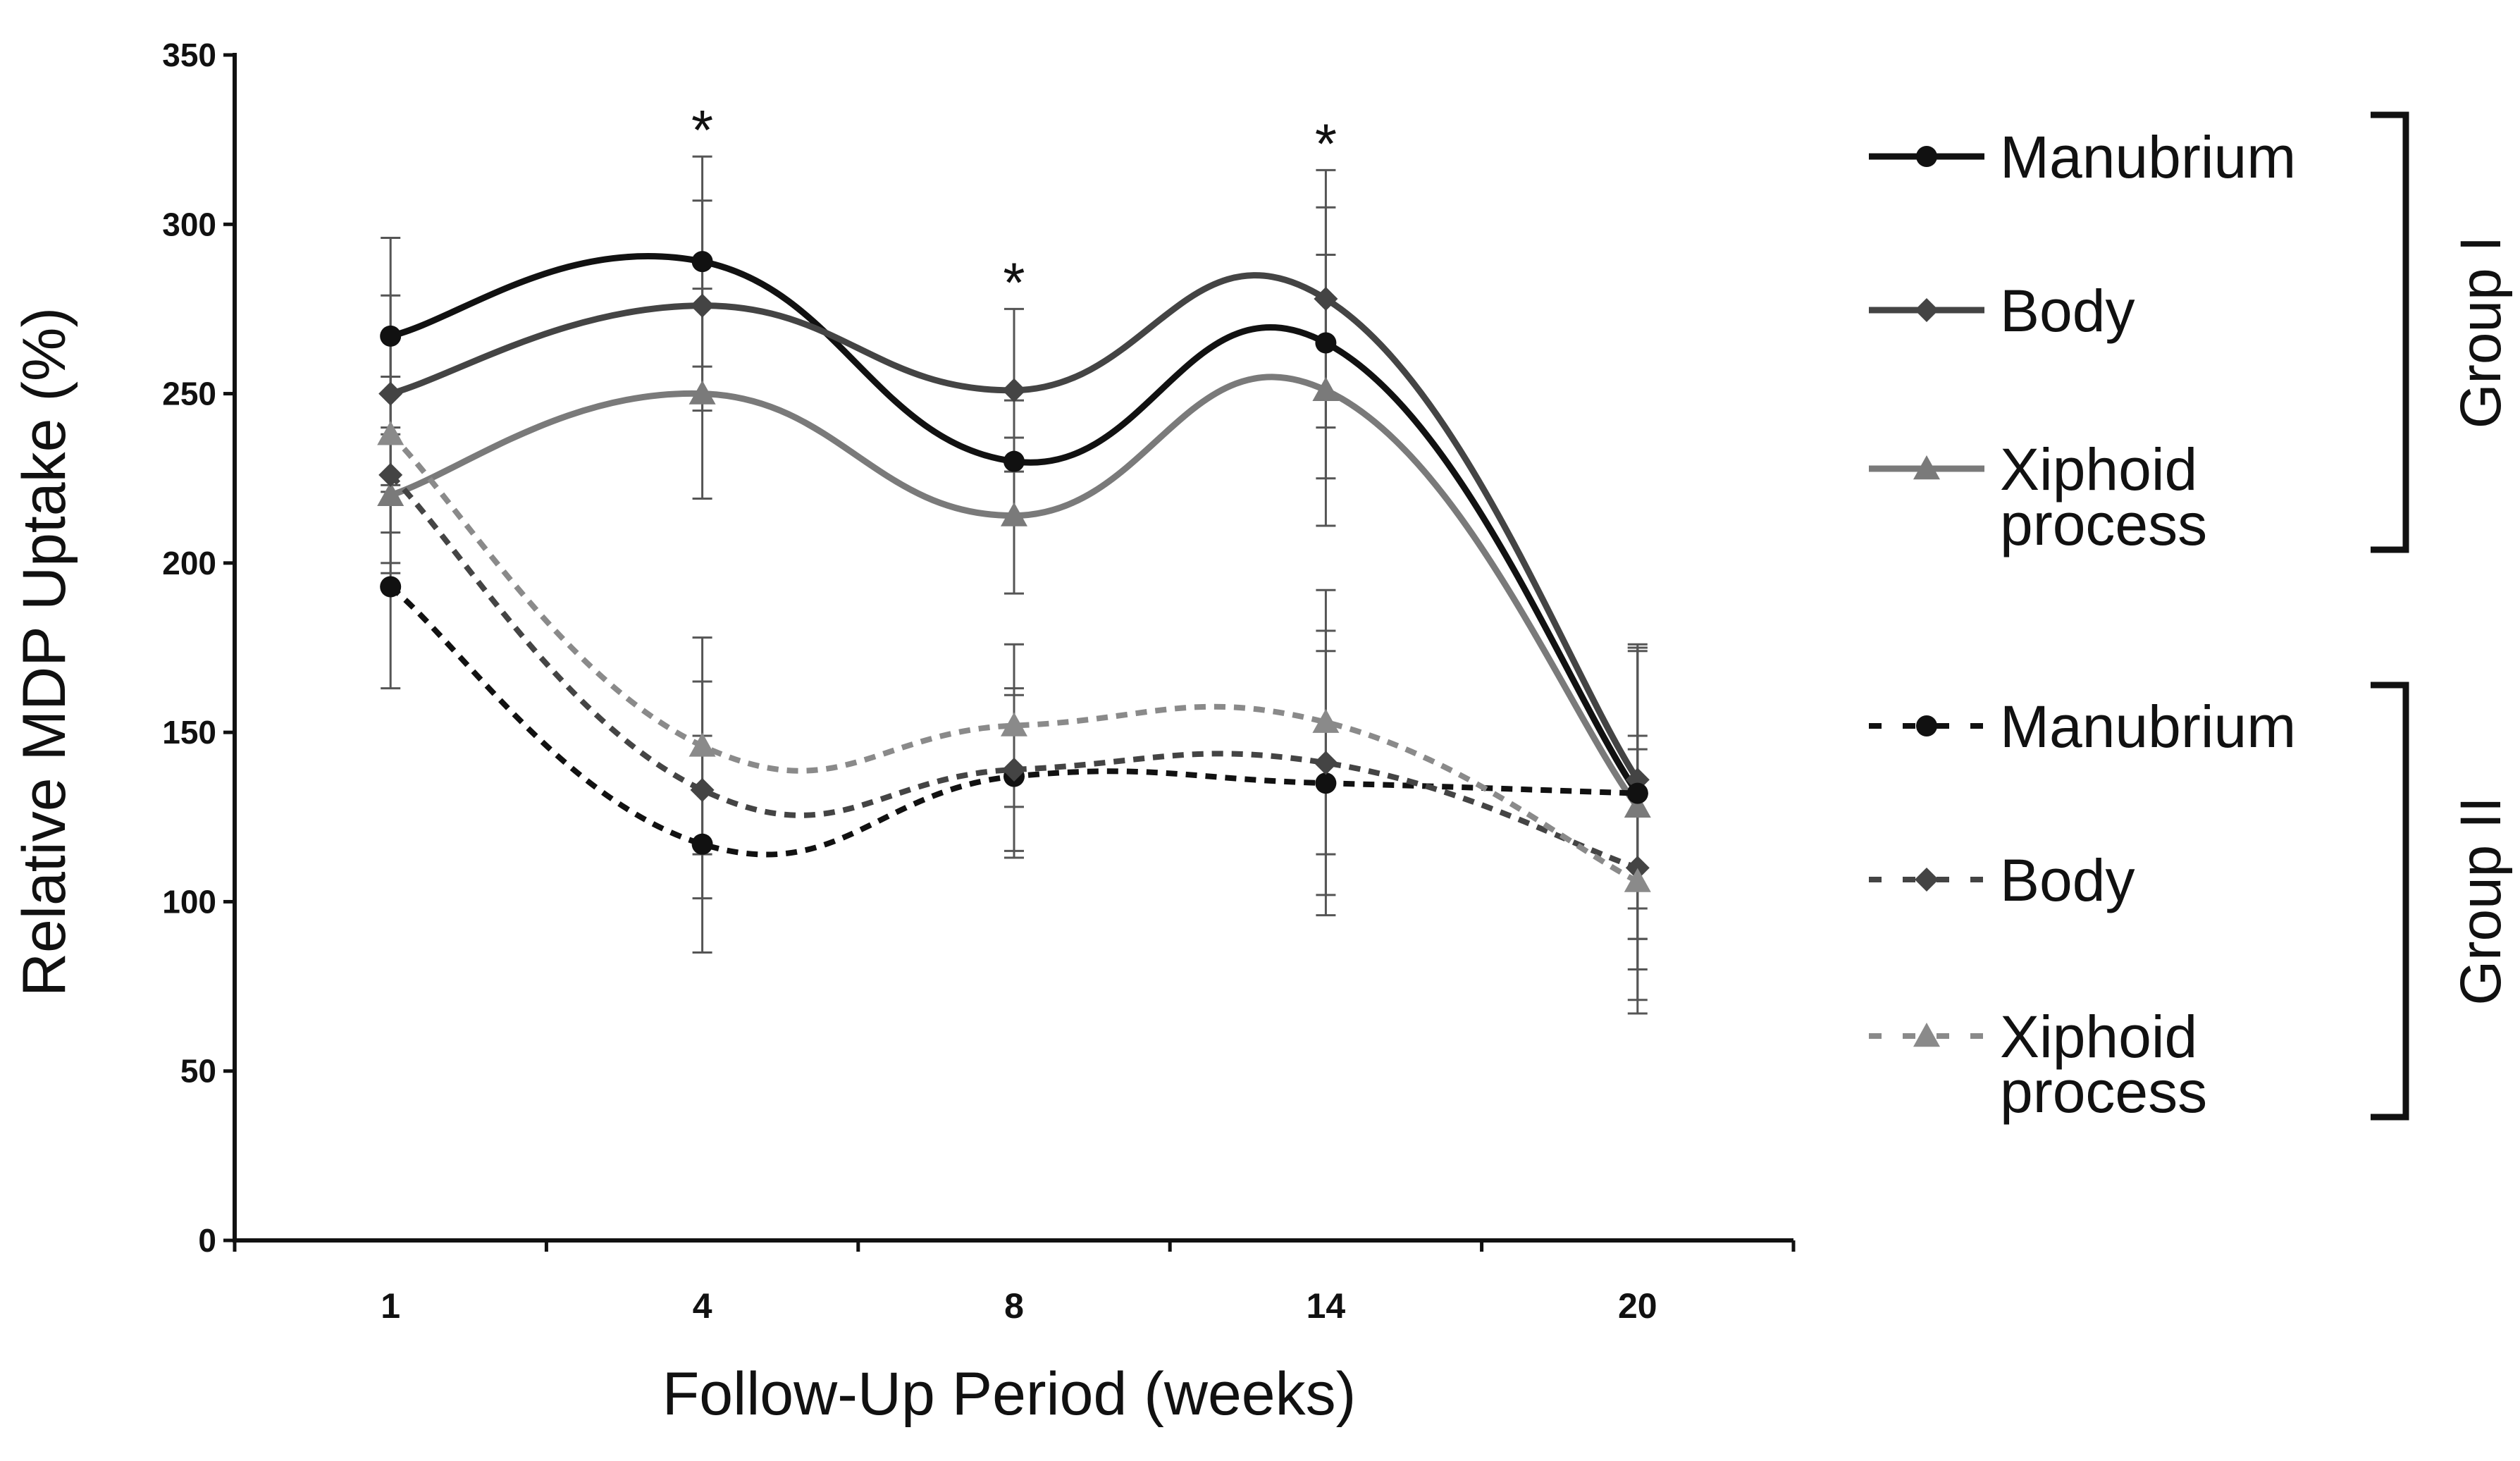 The height and width of the screenshot is (1461, 2520). I want to click on y-tick-label: 150, so click(189, 732).